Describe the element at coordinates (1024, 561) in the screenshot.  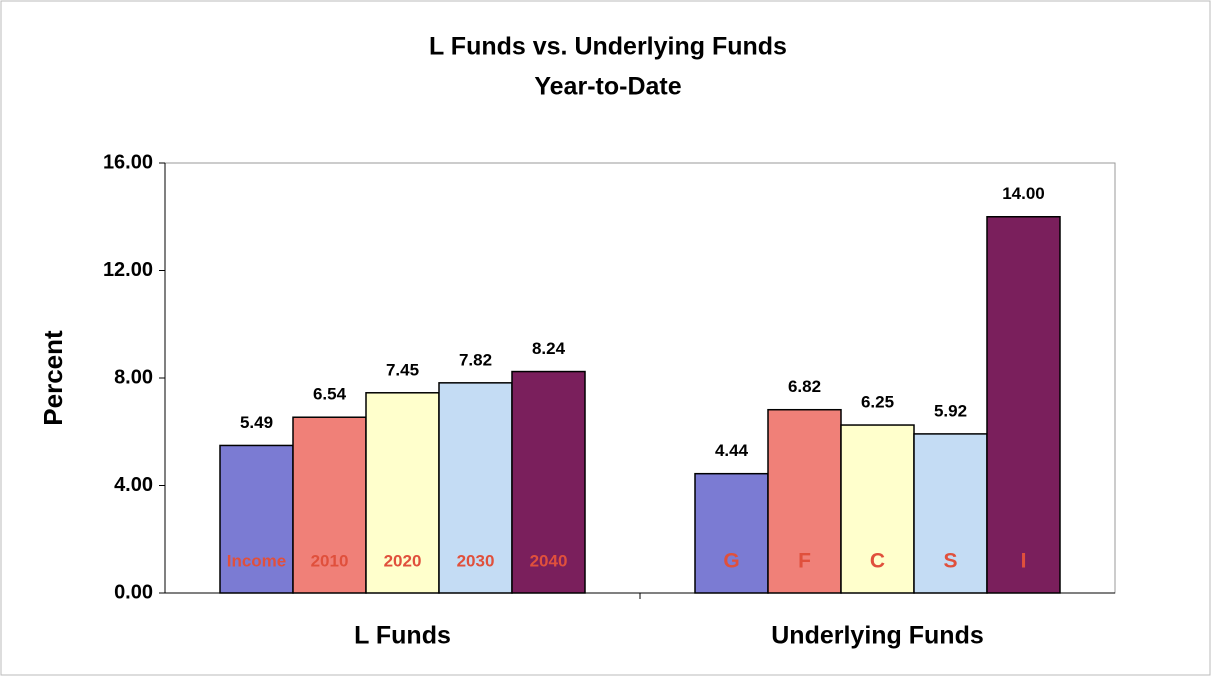
I see `bar-label: I` at that location.